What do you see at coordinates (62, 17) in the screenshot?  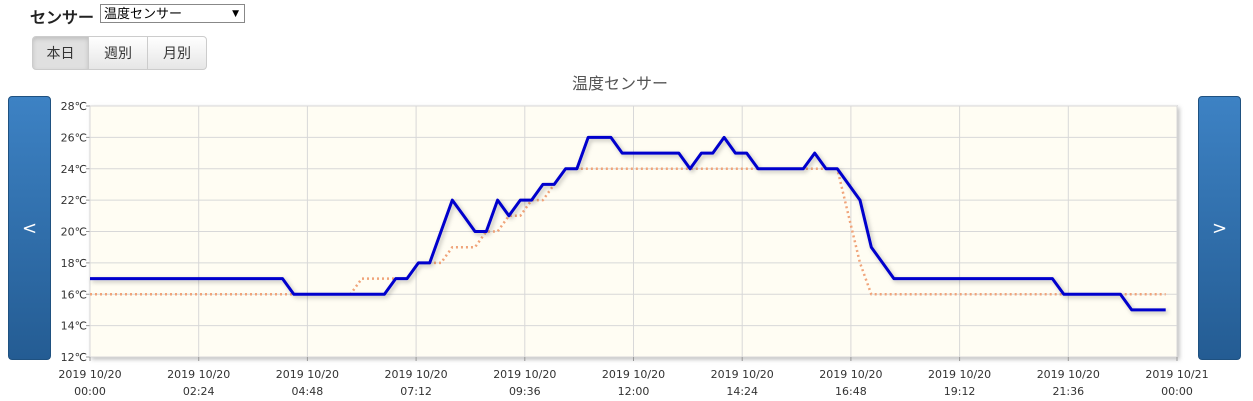 I see `sensor-label: センサー` at bounding box center [62, 17].